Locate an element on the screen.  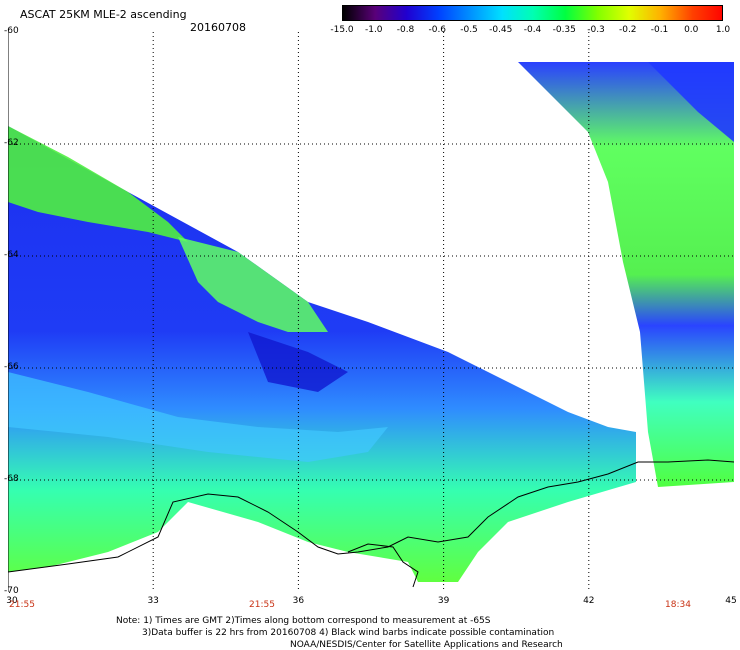
latitude-label: -66 is located at coordinates (11, 367).